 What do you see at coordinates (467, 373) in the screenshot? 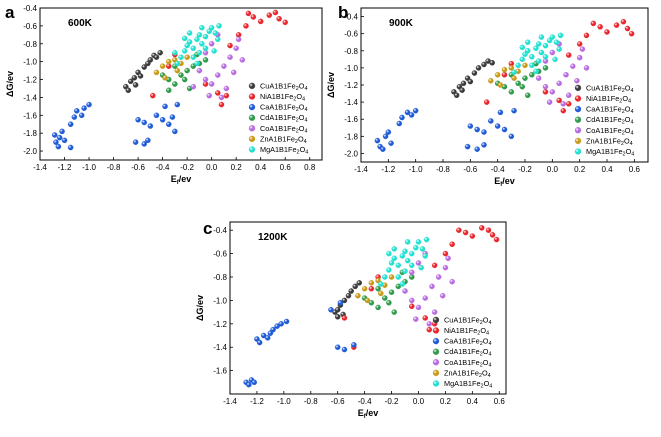
I see `legend-label: ZnA1B1Fe2O4` at bounding box center [467, 373].